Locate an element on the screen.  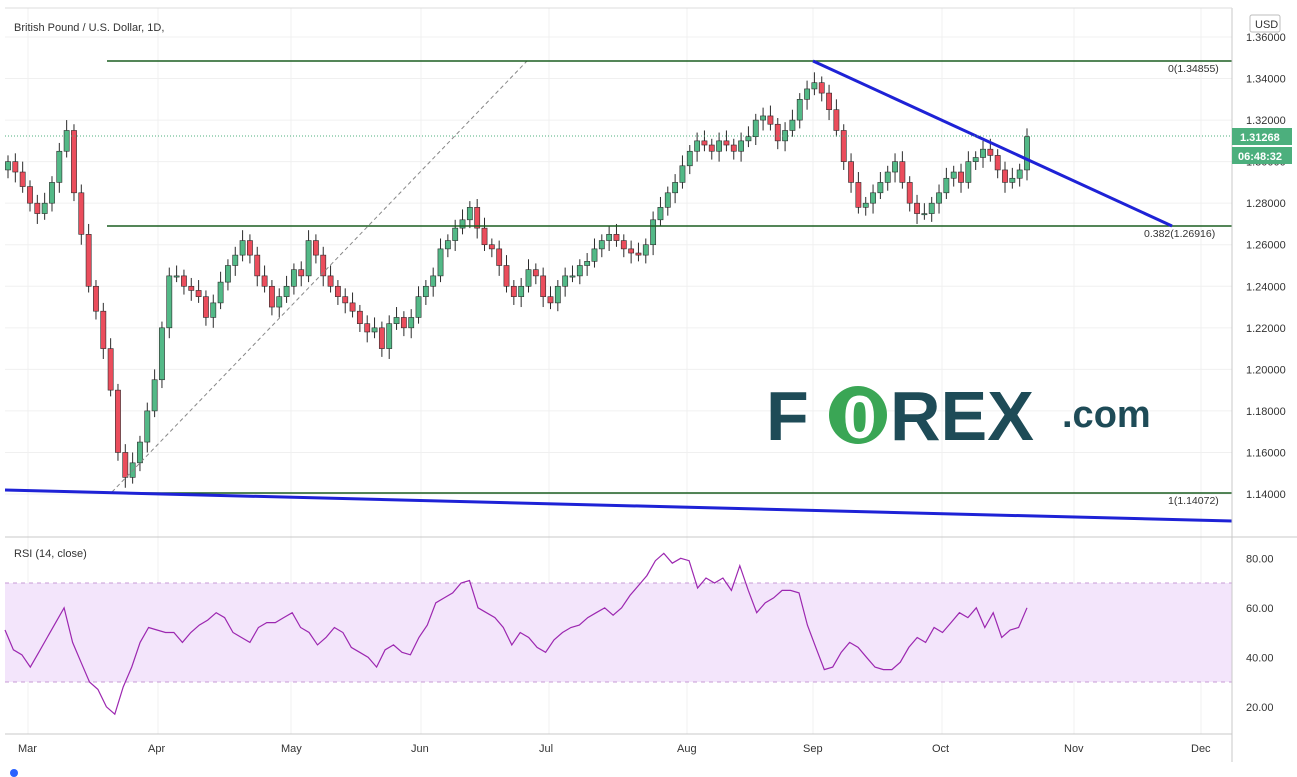
time-axis: Mar Apr May Jun Jul Aug Sep Oct Nov Dec is located at coordinates (614, 749).